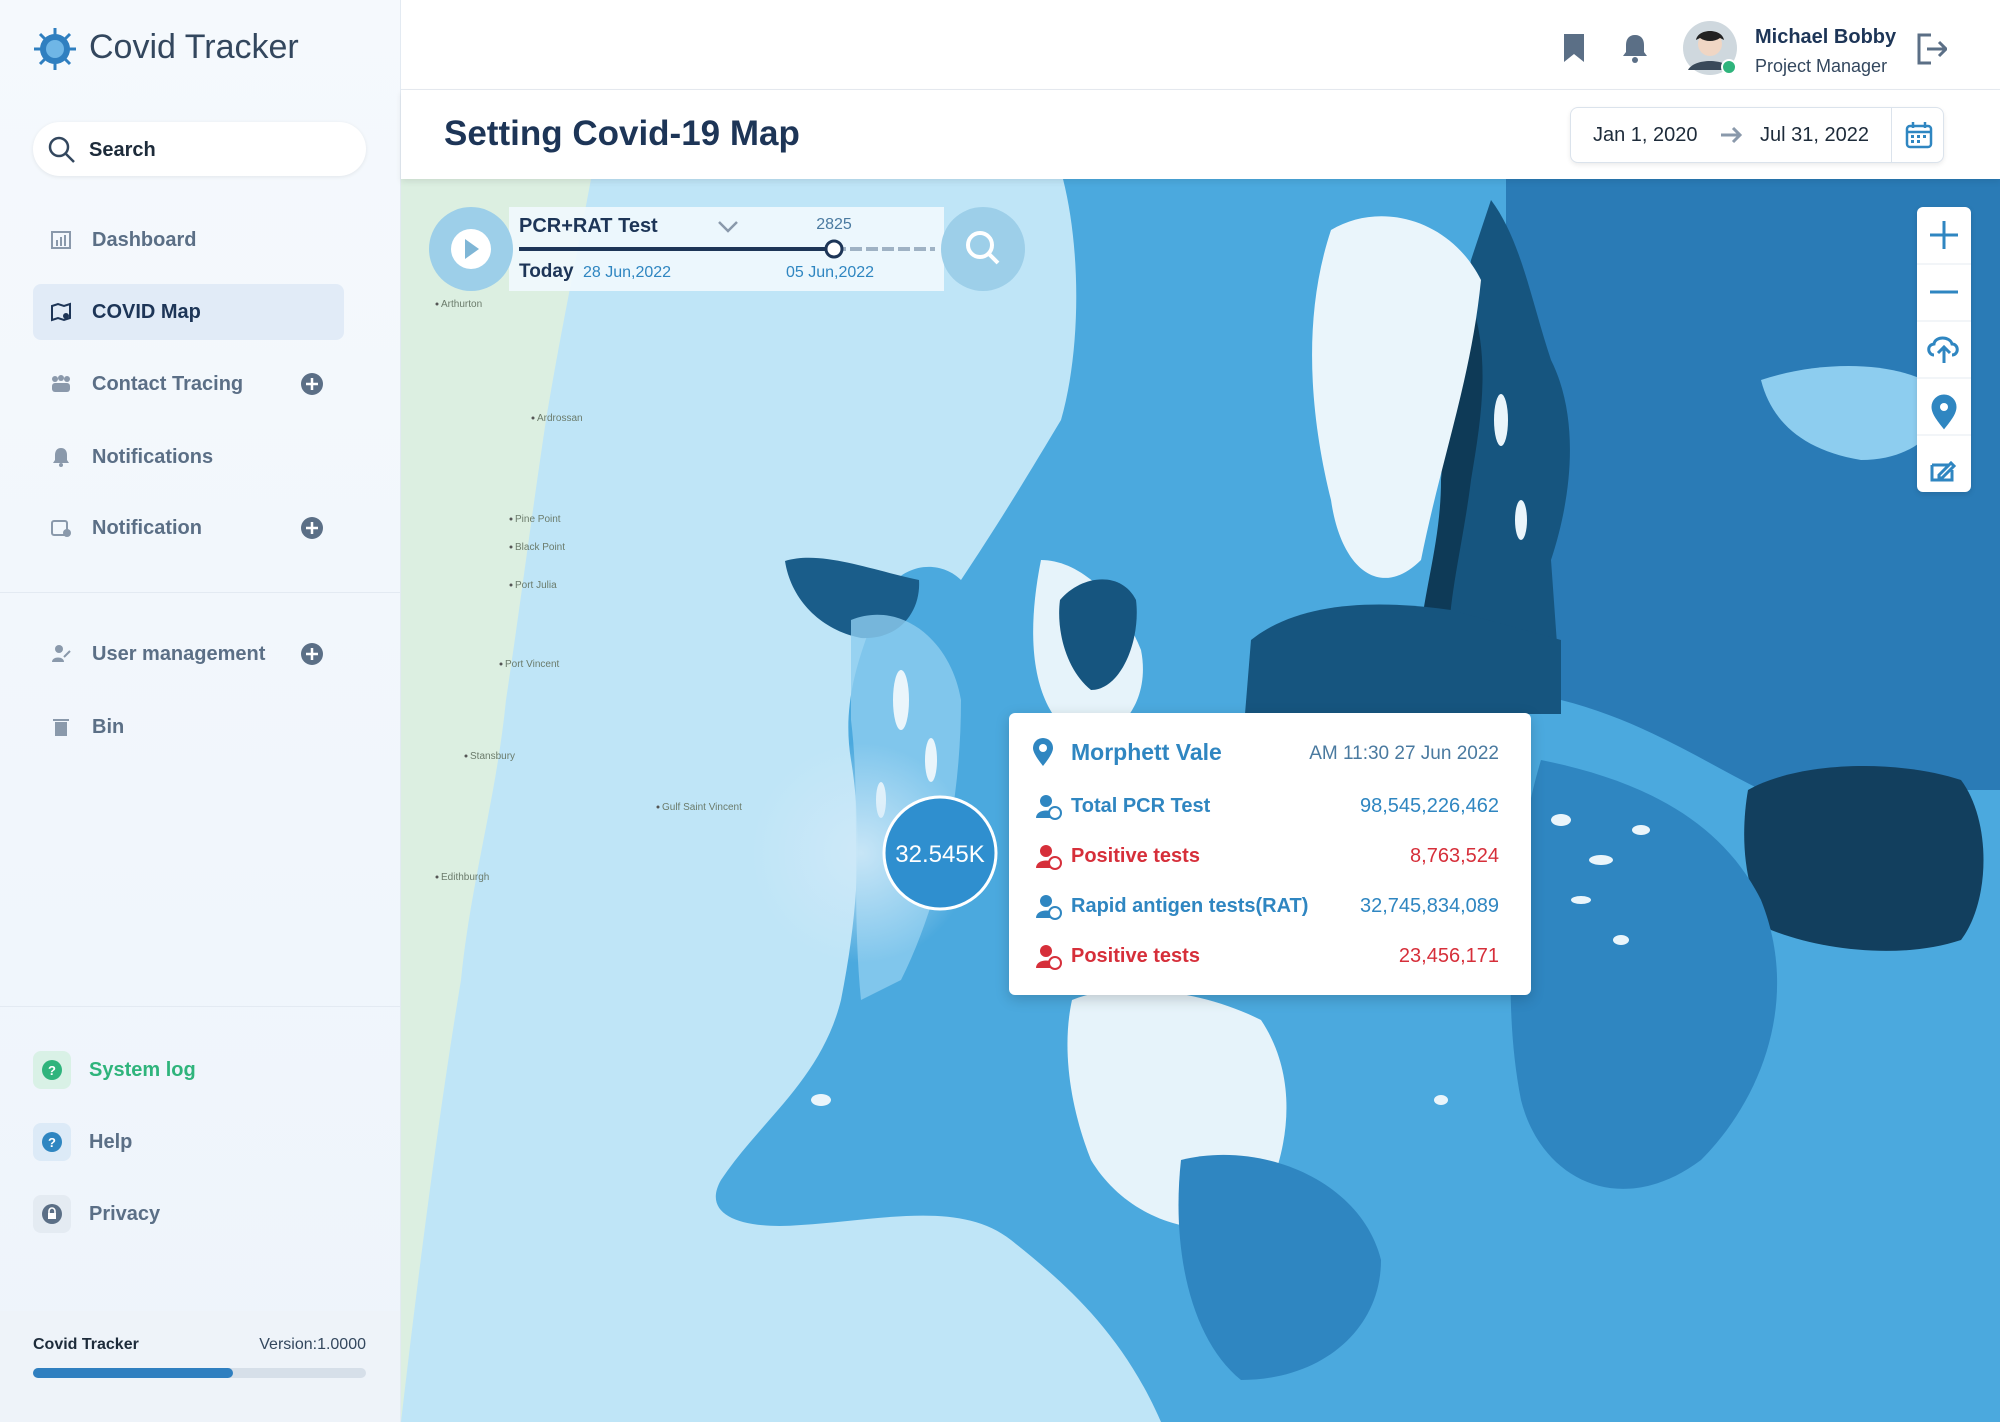  What do you see at coordinates (168, 383) in the screenshot?
I see `nav-label: Contact Tracing` at bounding box center [168, 383].